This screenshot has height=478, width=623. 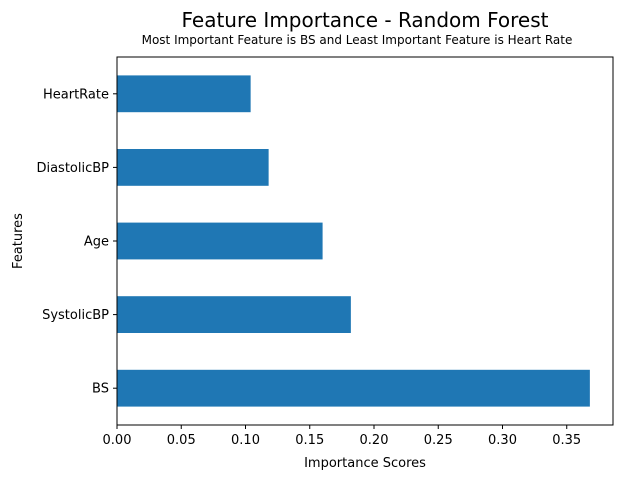 What do you see at coordinates (181, 440) in the screenshot?
I see `x-tick-label: 0.05` at bounding box center [181, 440].